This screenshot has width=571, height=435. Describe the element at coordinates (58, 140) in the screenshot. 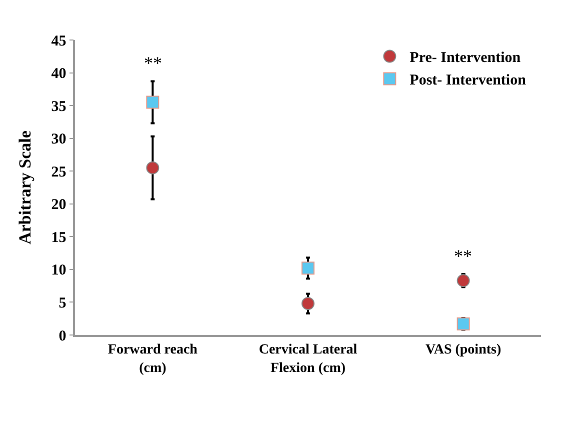

I see `y-tick-label: 30` at that location.